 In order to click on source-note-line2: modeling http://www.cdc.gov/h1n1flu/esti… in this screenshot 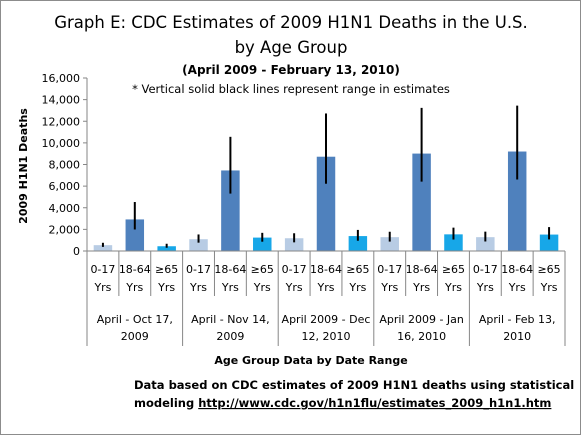, I will do `click(342, 403)`.